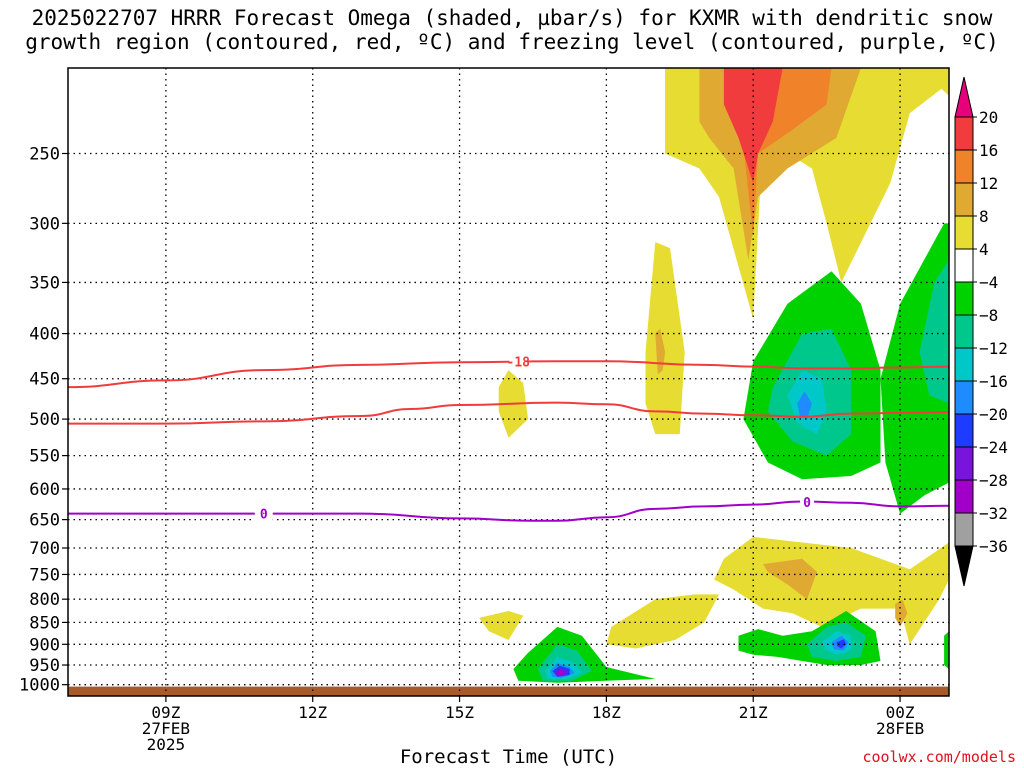 The width and height of the screenshot is (1024, 768). Describe the element at coordinates (900, 712) in the screenshot. I see `x-tick-label-17-0: 00Z` at that location.